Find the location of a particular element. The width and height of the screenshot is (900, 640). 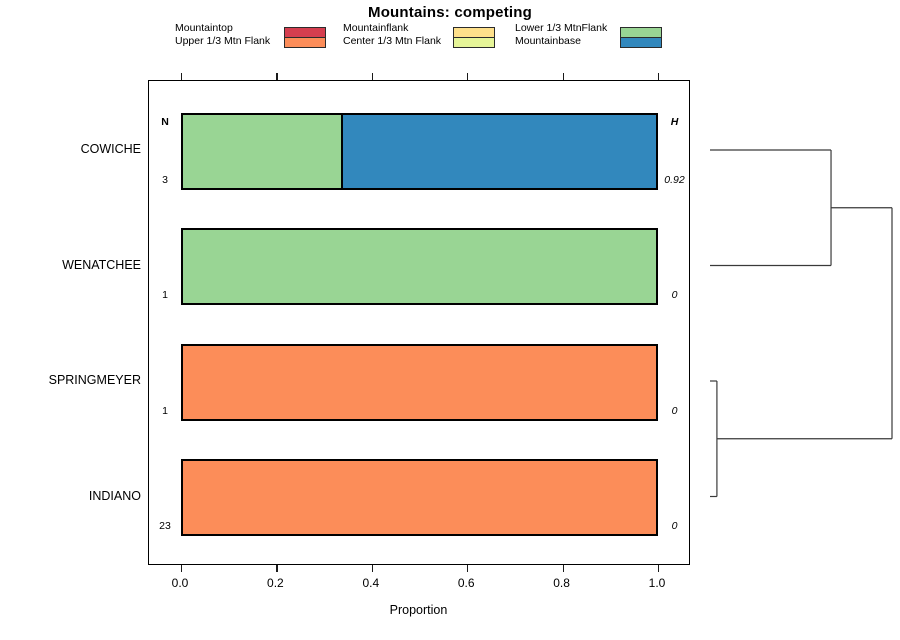

n-value: 3 is located at coordinates (165, 179).